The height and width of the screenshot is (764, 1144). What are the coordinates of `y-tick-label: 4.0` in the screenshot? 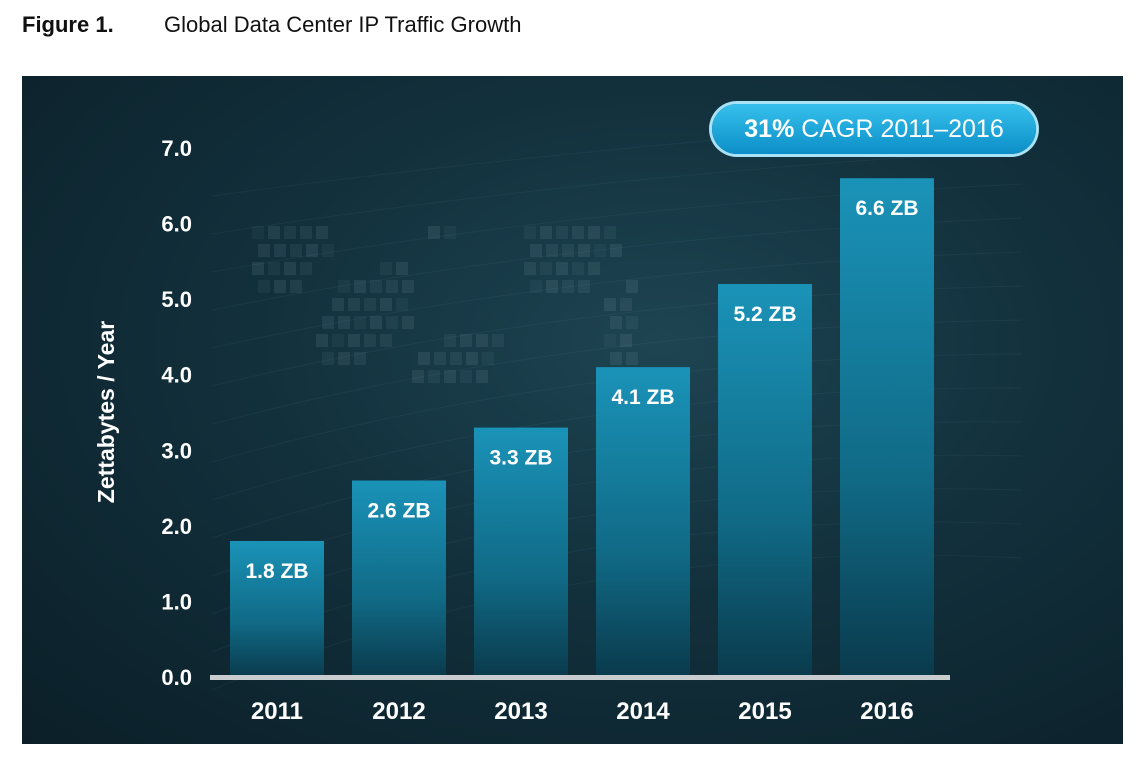 It's located at (176, 375).